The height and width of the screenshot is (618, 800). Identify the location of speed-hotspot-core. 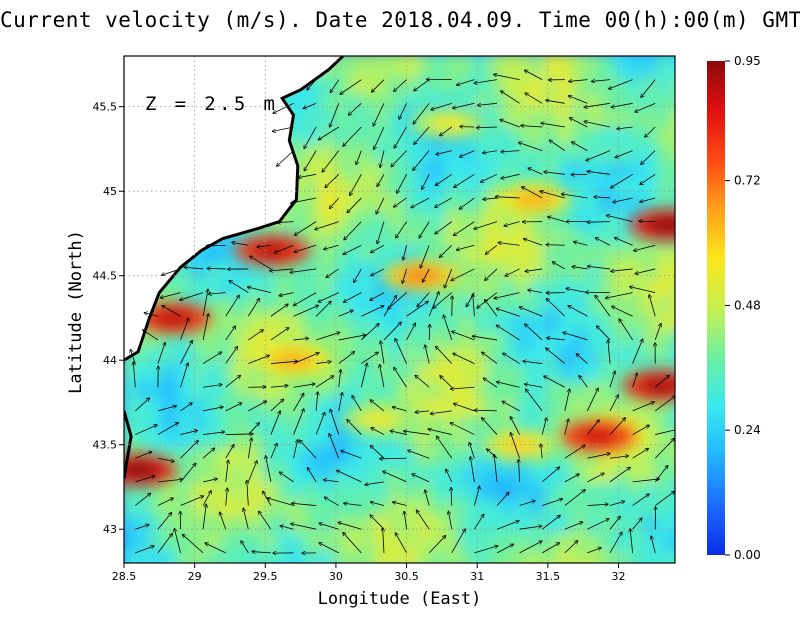
(378, 419).